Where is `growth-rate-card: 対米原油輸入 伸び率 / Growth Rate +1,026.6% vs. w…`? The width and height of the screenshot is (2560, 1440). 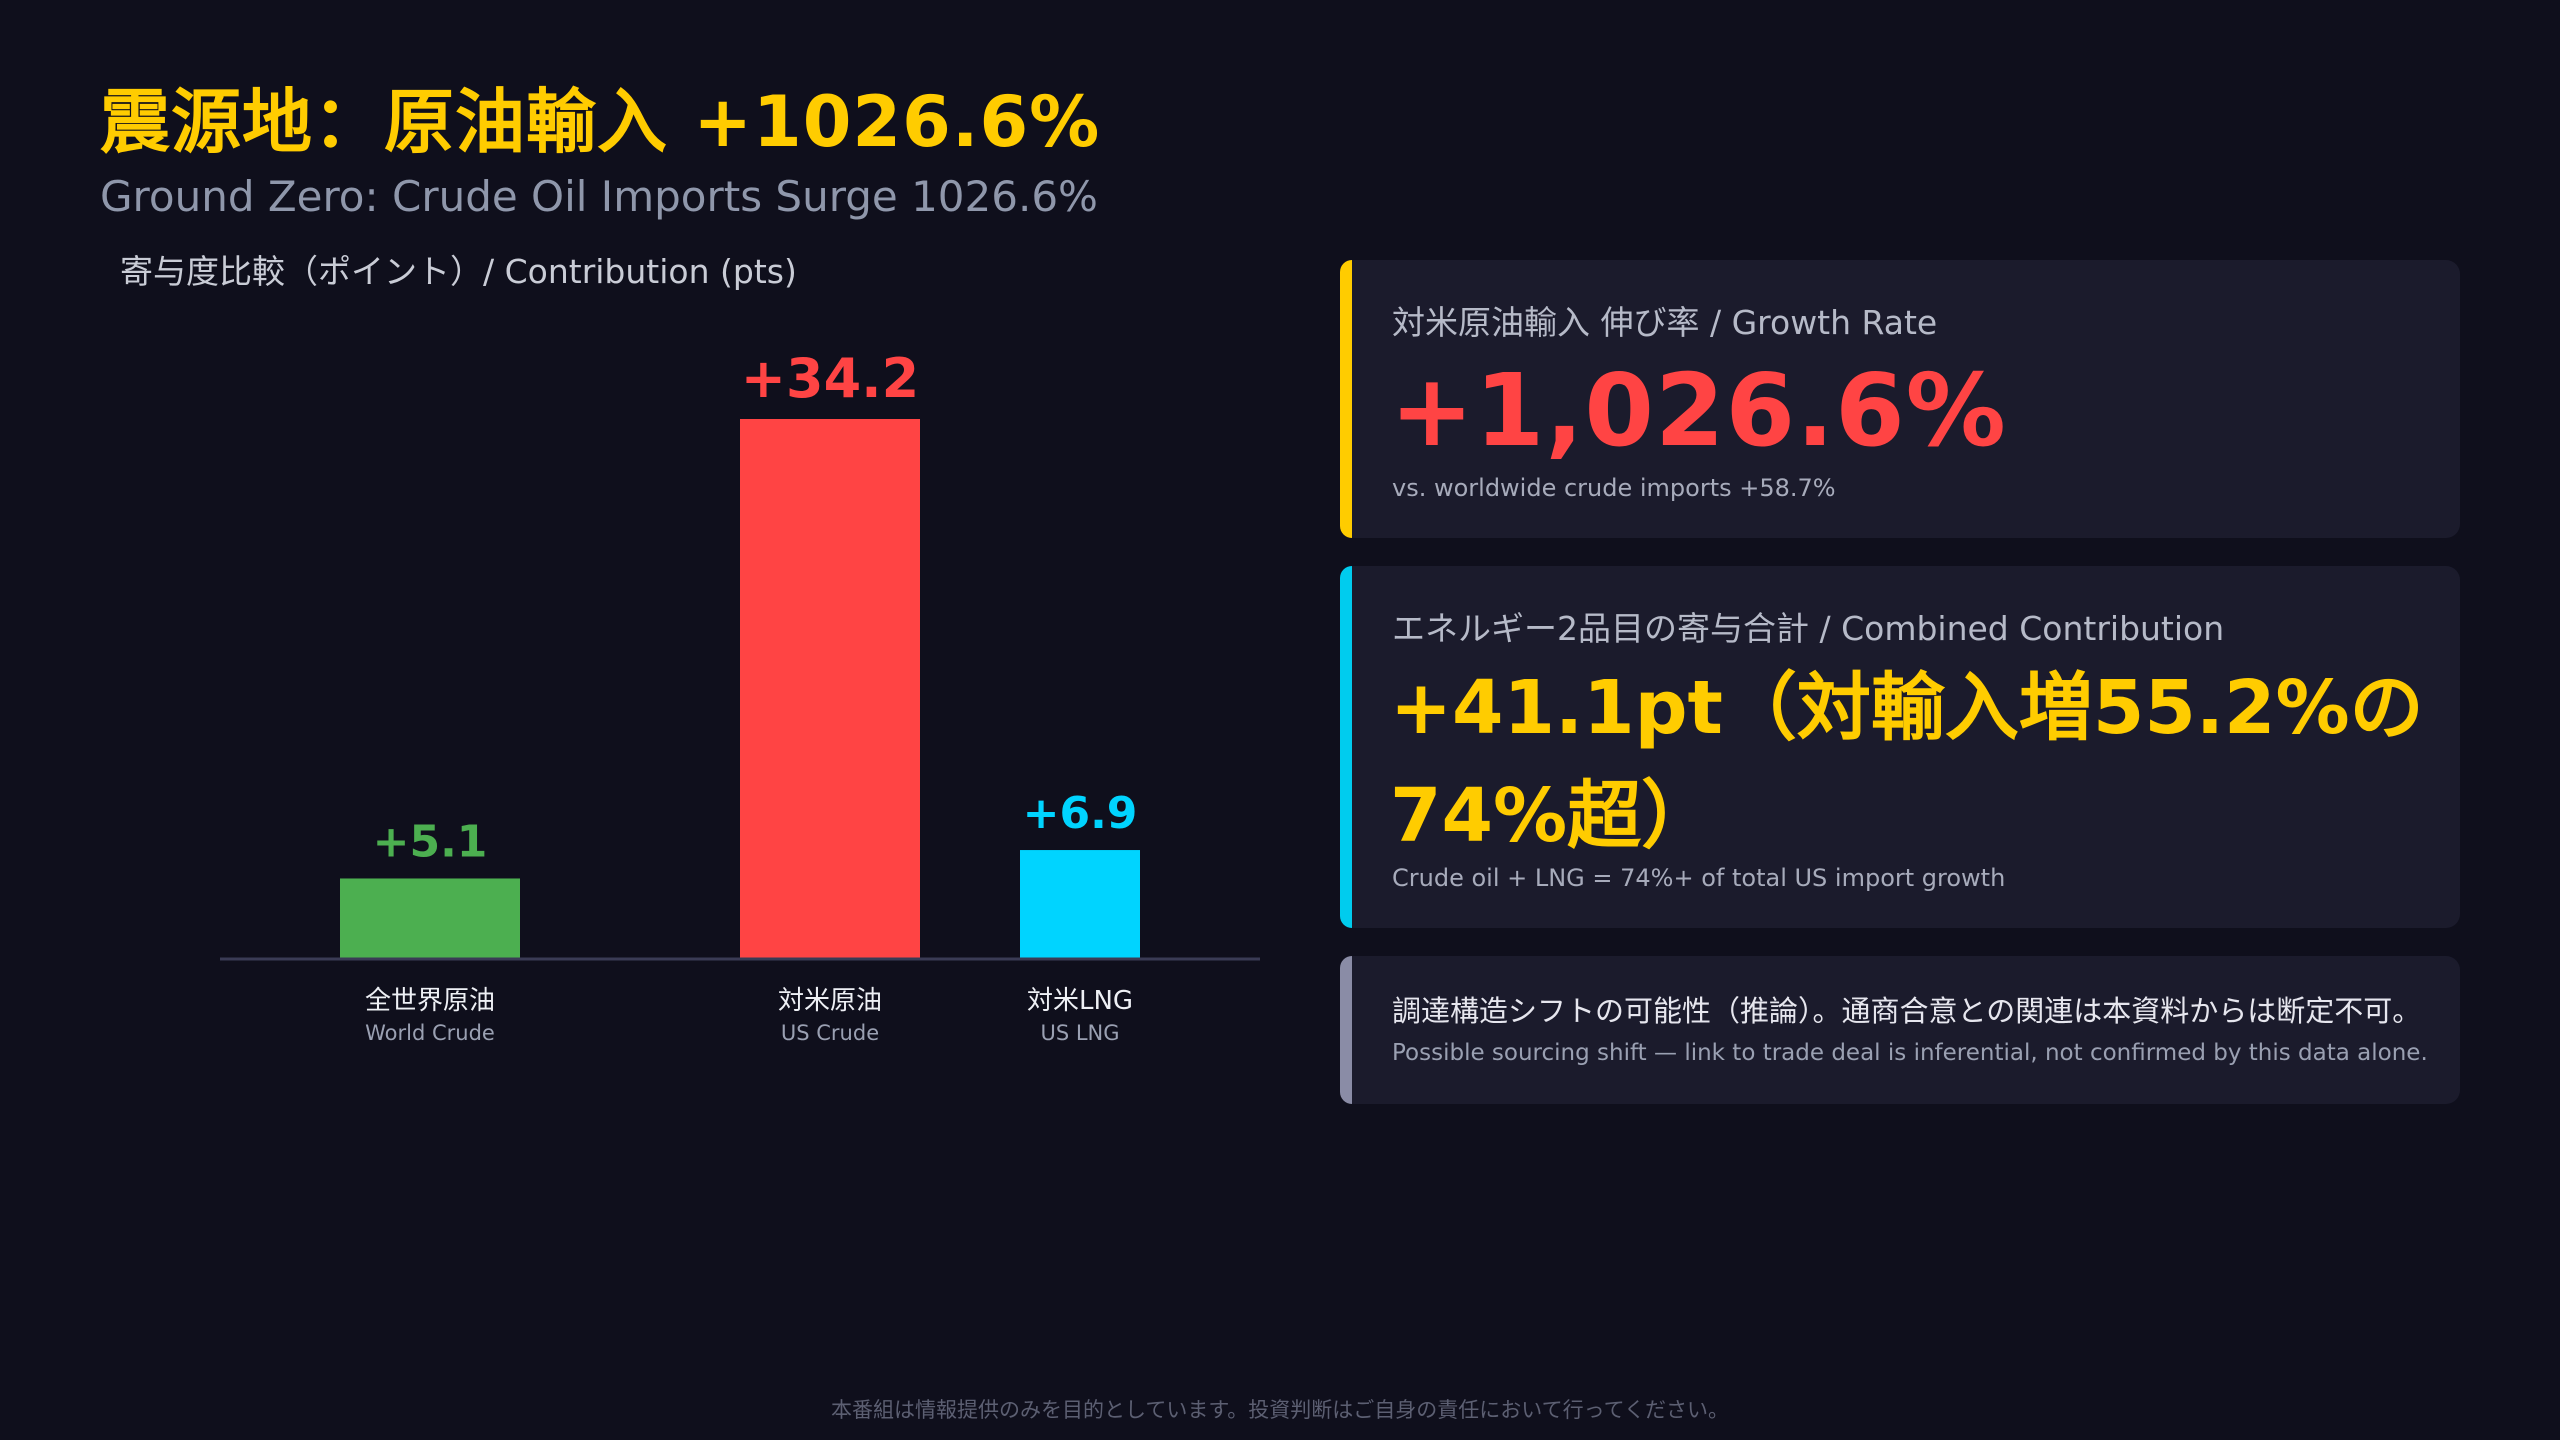 growth-rate-card: 対米原油輸入 伸び率 / Growth Rate +1,026.6% vs. w… is located at coordinates (1900, 399).